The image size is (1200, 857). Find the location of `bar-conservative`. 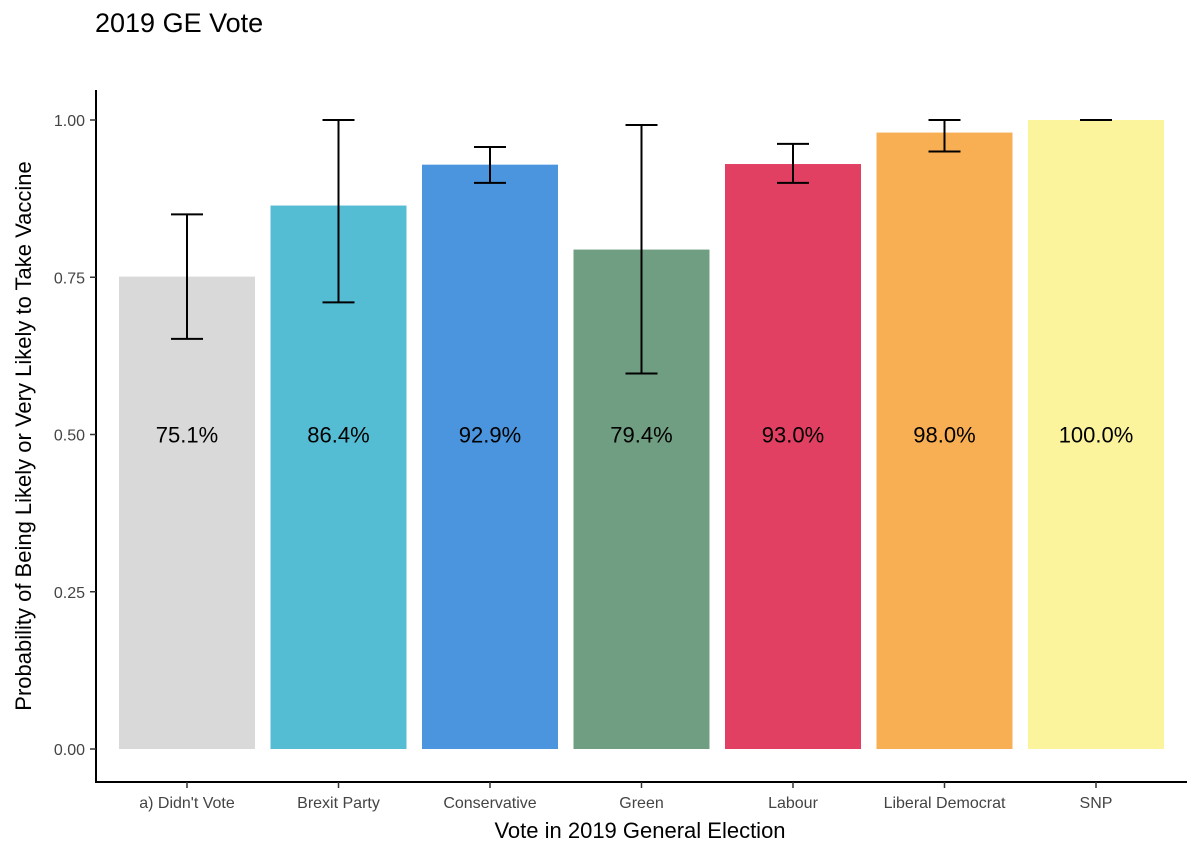

bar-conservative is located at coordinates (490, 456).